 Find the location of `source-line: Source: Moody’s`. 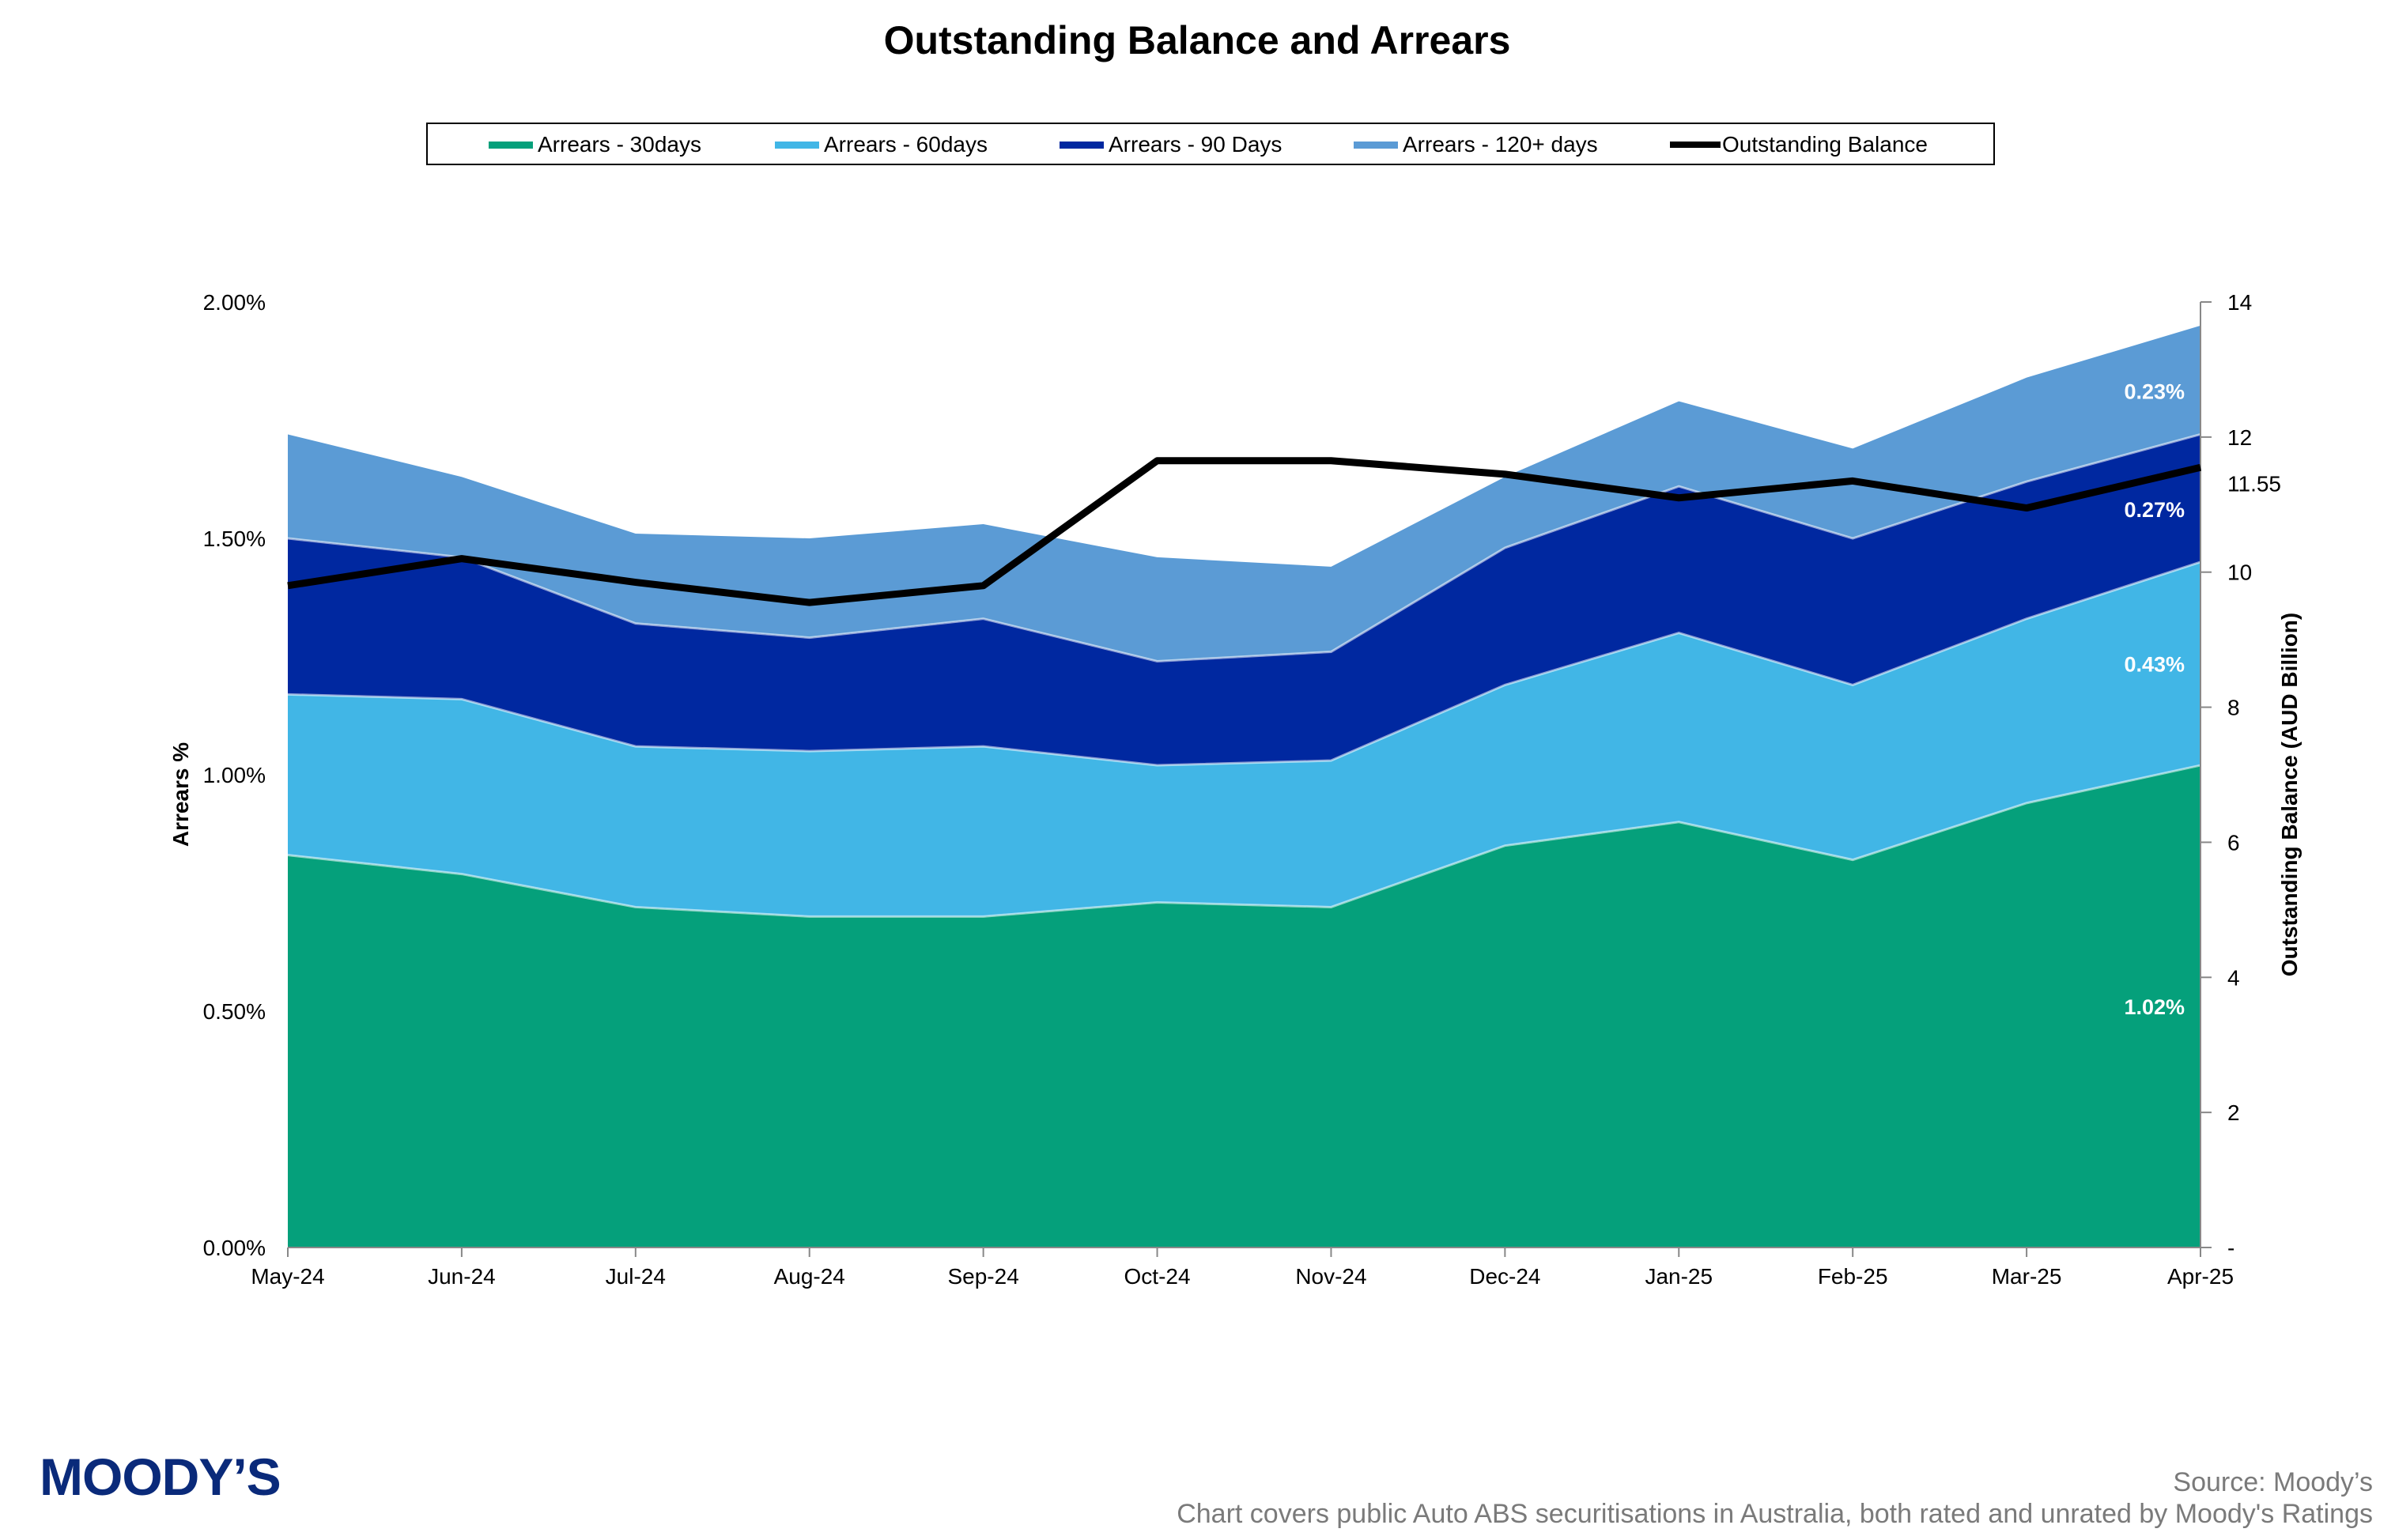

source-line: Source: Moody’s is located at coordinates (2273, 1482).